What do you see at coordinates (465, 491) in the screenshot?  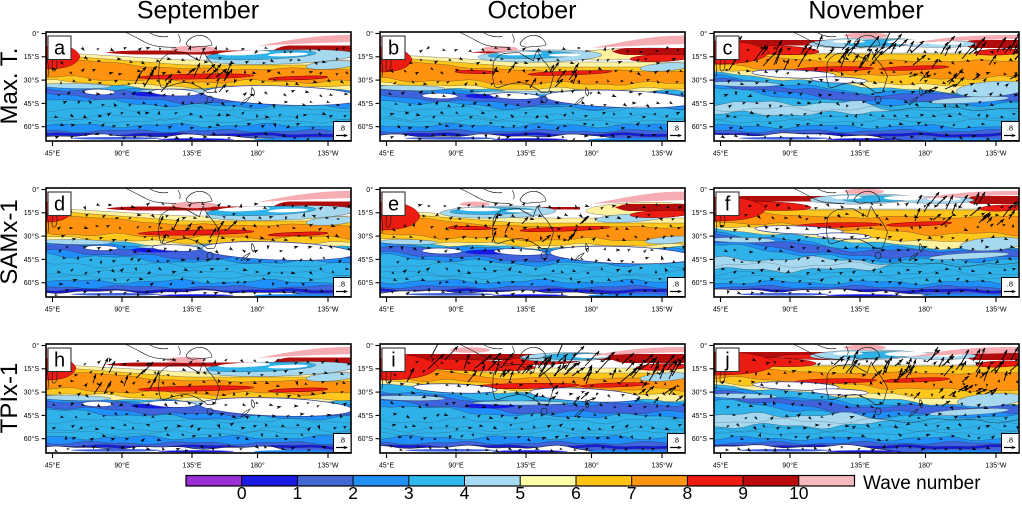 I see `svg-text: 4` at bounding box center [465, 491].